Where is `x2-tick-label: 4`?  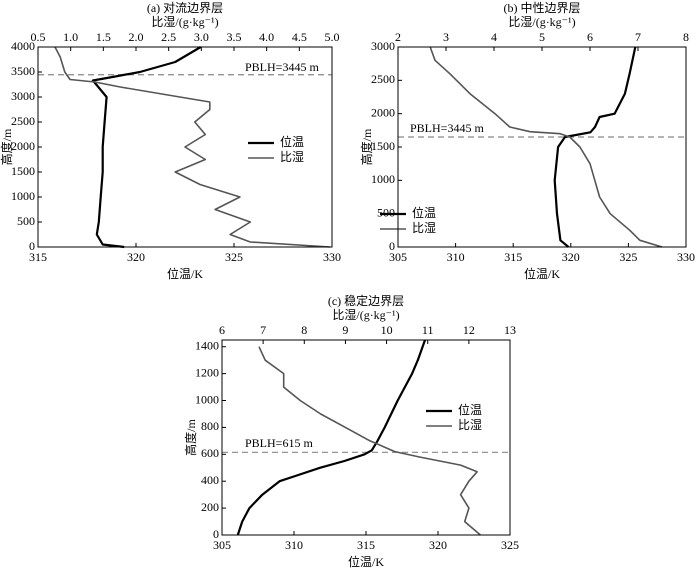 x2-tick-label: 4 is located at coordinates (494, 37).